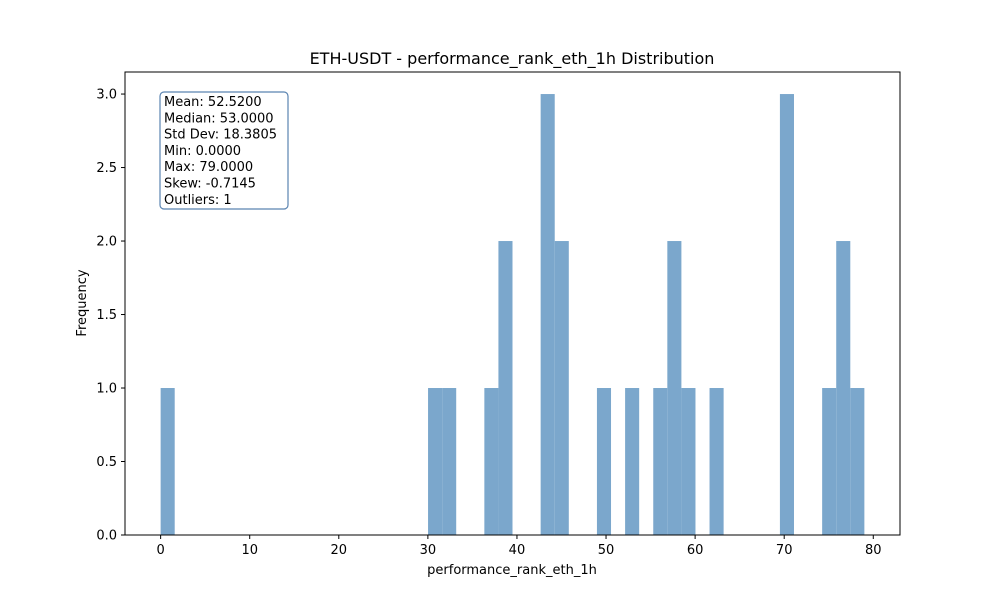 Image resolution: width=1000 pixels, height=600 pixels. What do you see at coordinates (428, 550) in the screenshot?
I see `x-tick-label: 30` at bounding box center [428, 550].